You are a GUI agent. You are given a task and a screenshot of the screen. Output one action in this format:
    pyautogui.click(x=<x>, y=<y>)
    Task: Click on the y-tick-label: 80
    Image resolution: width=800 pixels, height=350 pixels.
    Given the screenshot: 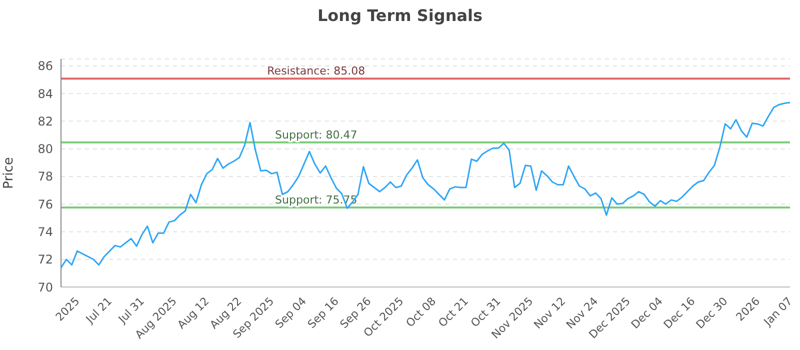 What is the action you would take?
    pyautogui.click(x=45, y=149)
    